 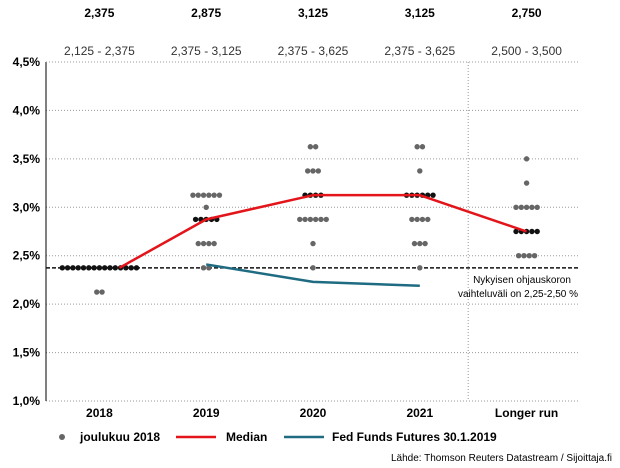 I want to click on y-tick-label: 4,0%, so click(x=27, y=110).